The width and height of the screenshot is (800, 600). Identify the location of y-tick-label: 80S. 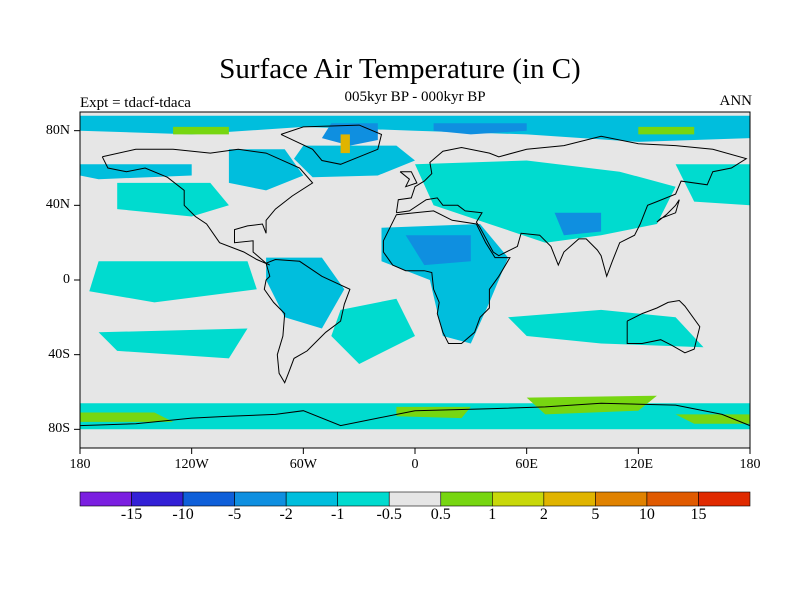
(59, 429).